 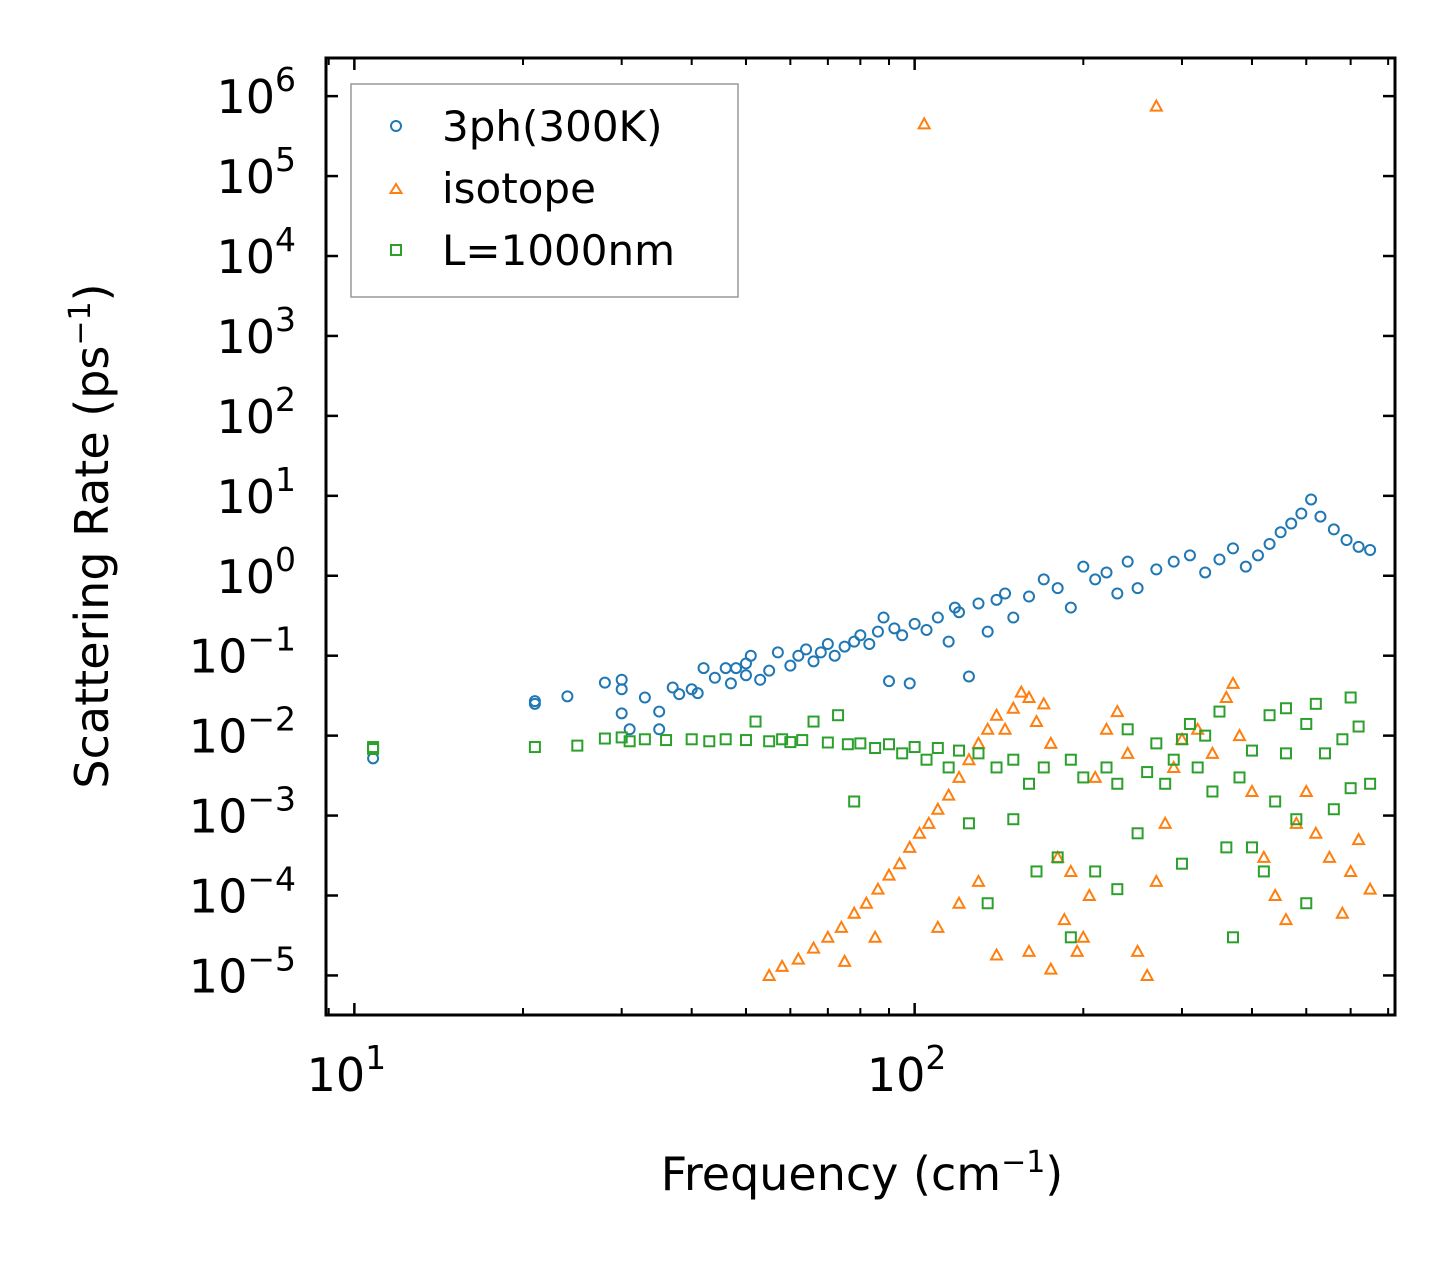 What do you see at coordinates (396, 250) in the screenshot?
I see `legend-square-marker` at bounding box center [396, 250].